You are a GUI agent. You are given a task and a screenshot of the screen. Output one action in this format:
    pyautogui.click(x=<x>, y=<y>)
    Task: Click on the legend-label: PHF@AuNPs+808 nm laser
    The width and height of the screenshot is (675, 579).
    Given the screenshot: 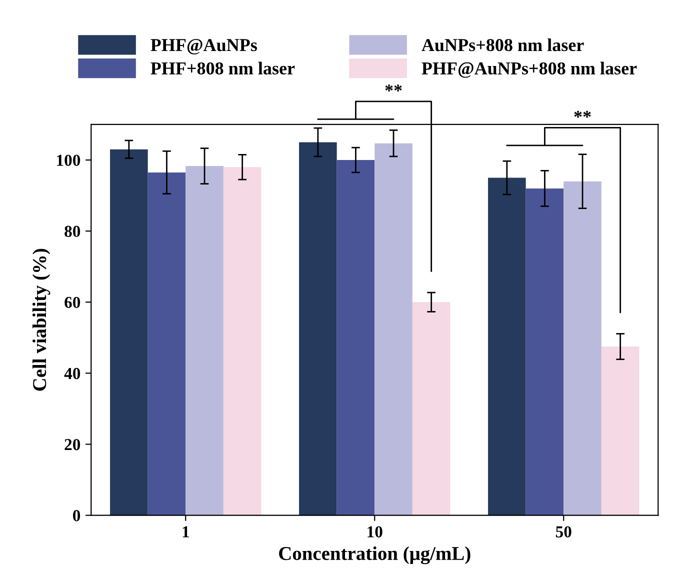 What is the action you would take?
    pyautogui.click(x=529, y=70)
    